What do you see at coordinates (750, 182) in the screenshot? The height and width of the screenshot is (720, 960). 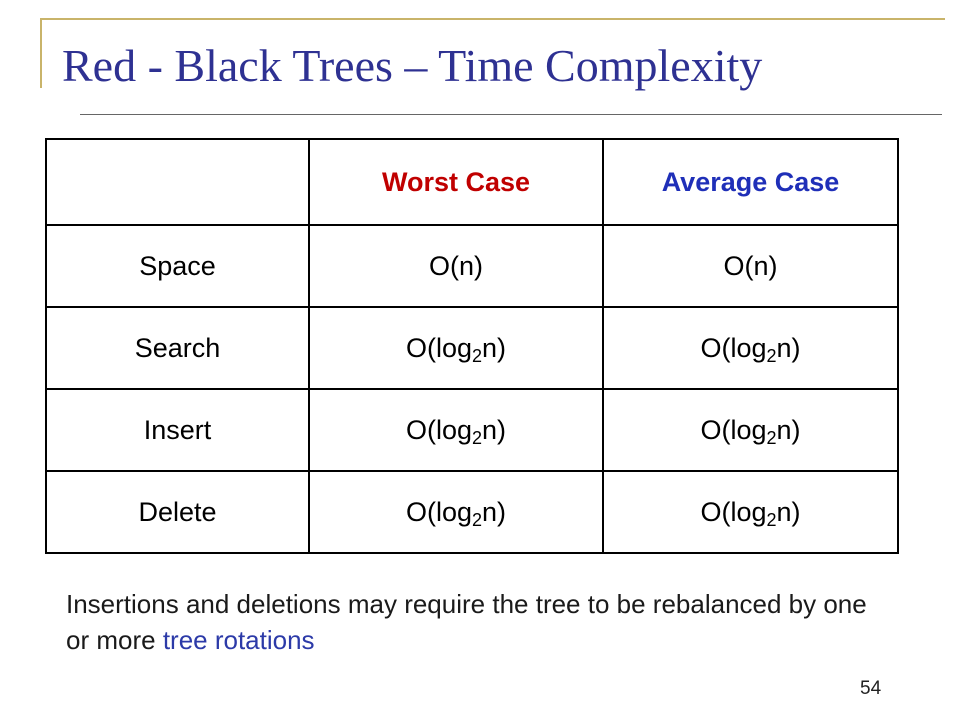 I see `header-average-case: Average Case` at bounding box center [750, 182].